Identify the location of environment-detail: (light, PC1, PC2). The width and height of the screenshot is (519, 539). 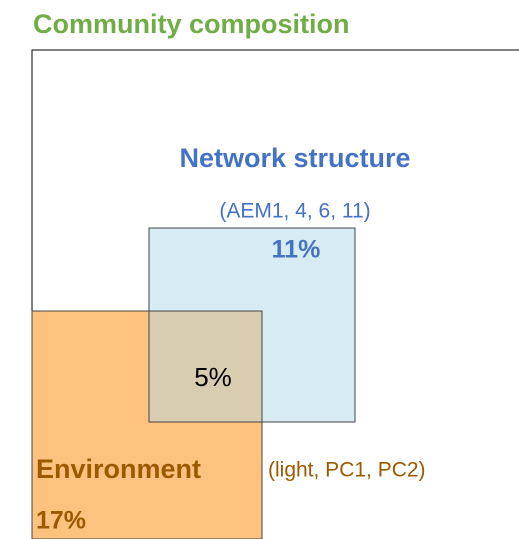
(347, 470).